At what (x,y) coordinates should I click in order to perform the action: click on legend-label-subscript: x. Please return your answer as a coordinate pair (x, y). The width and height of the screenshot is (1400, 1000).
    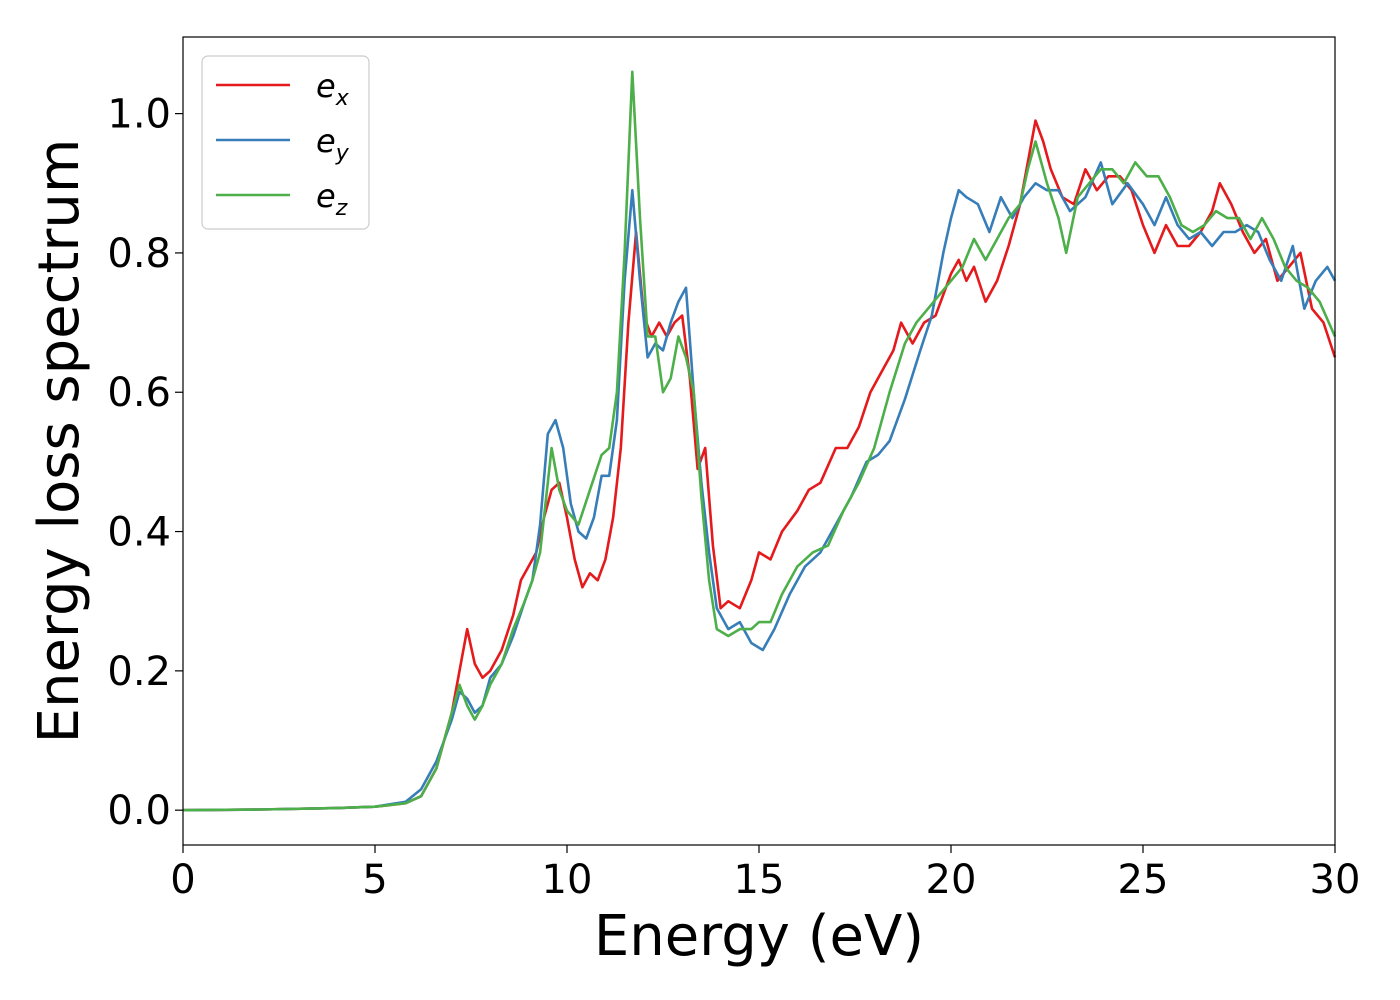
    Looking at the image, I should click on (342, 98).